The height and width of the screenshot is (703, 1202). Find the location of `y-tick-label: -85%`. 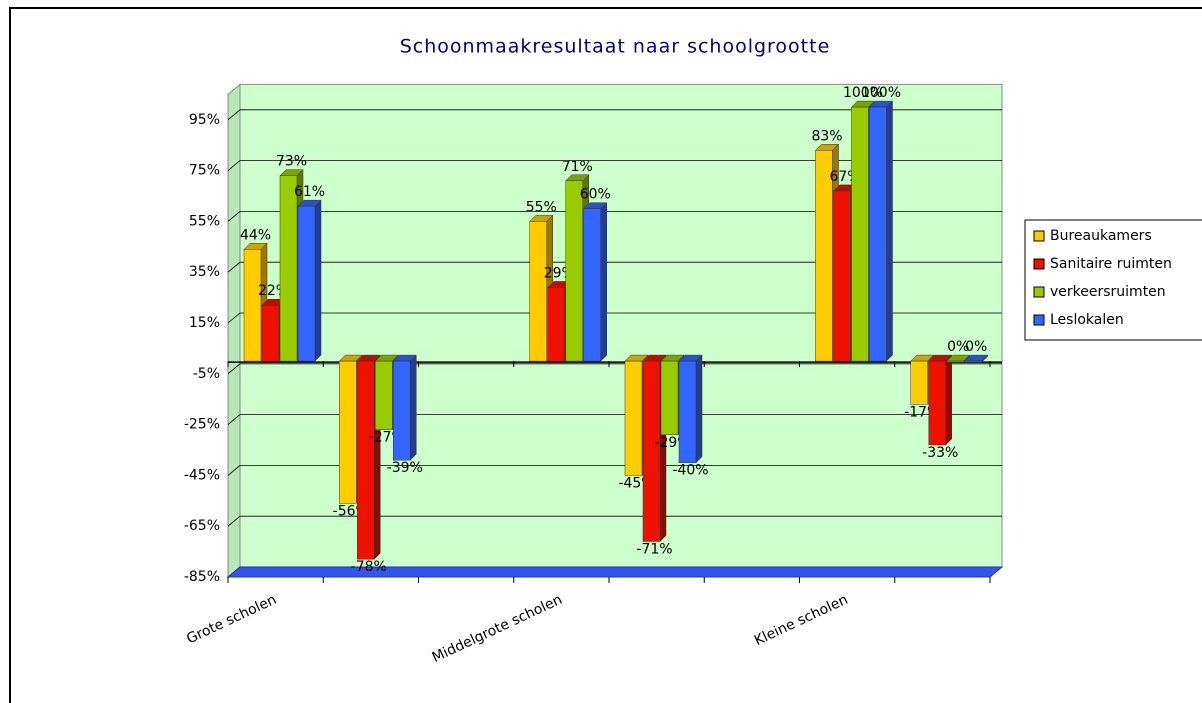

y-tick-label: -85% is located at coordinates (202, 577).